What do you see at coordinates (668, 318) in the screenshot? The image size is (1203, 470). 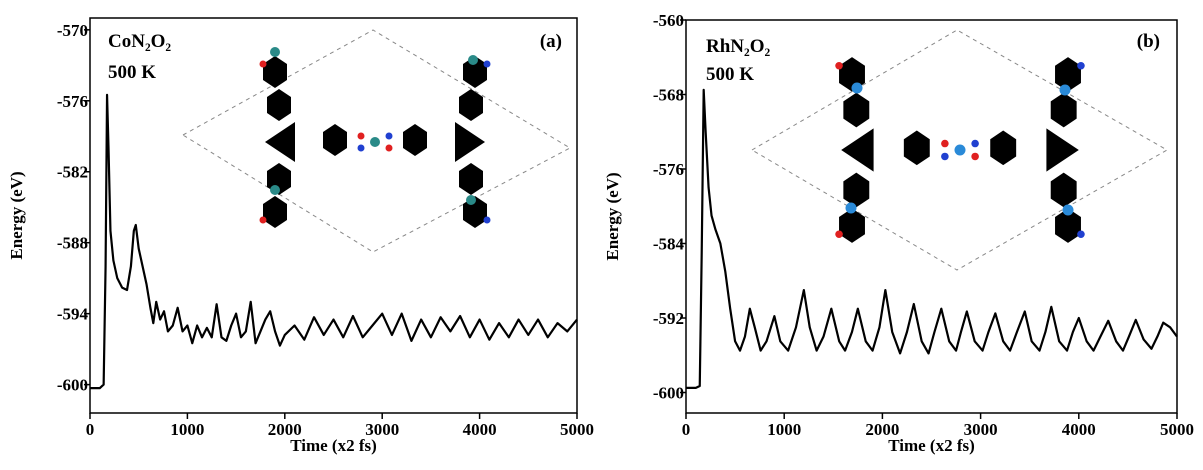 I see `y-tick-label: -592` at bounding box center [668, 318].